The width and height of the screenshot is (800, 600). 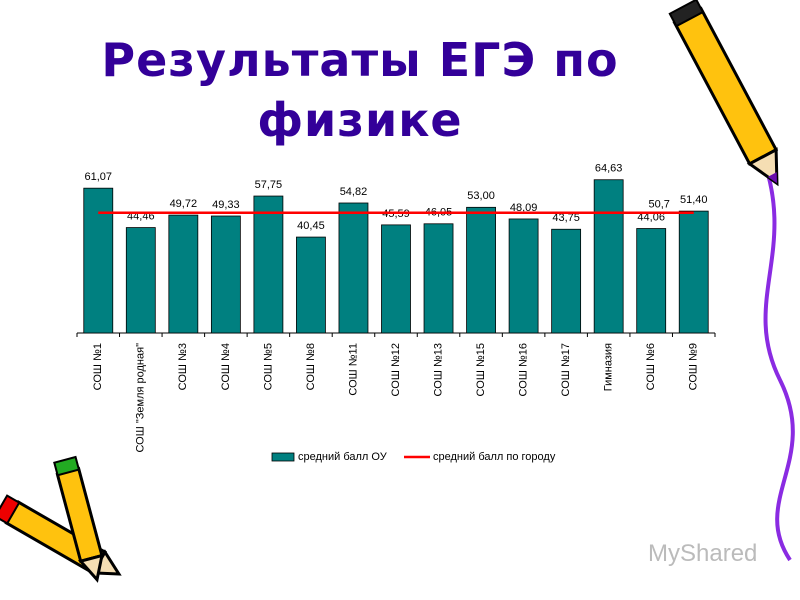 What do you see at coordinates (566, 369) in the screenshot?
I see `x-tick-label: СОШ №17` at bounding box center [566, 369].